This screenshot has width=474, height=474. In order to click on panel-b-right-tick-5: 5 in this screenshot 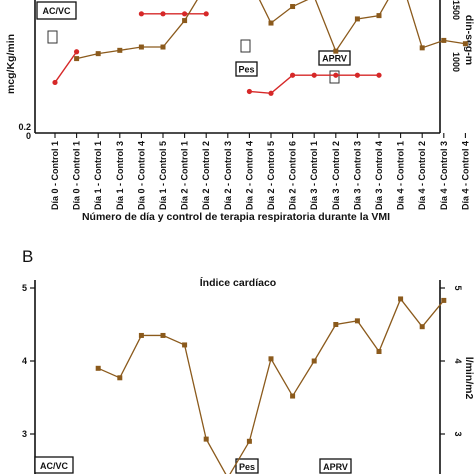, I will do `click(458, 287)`.